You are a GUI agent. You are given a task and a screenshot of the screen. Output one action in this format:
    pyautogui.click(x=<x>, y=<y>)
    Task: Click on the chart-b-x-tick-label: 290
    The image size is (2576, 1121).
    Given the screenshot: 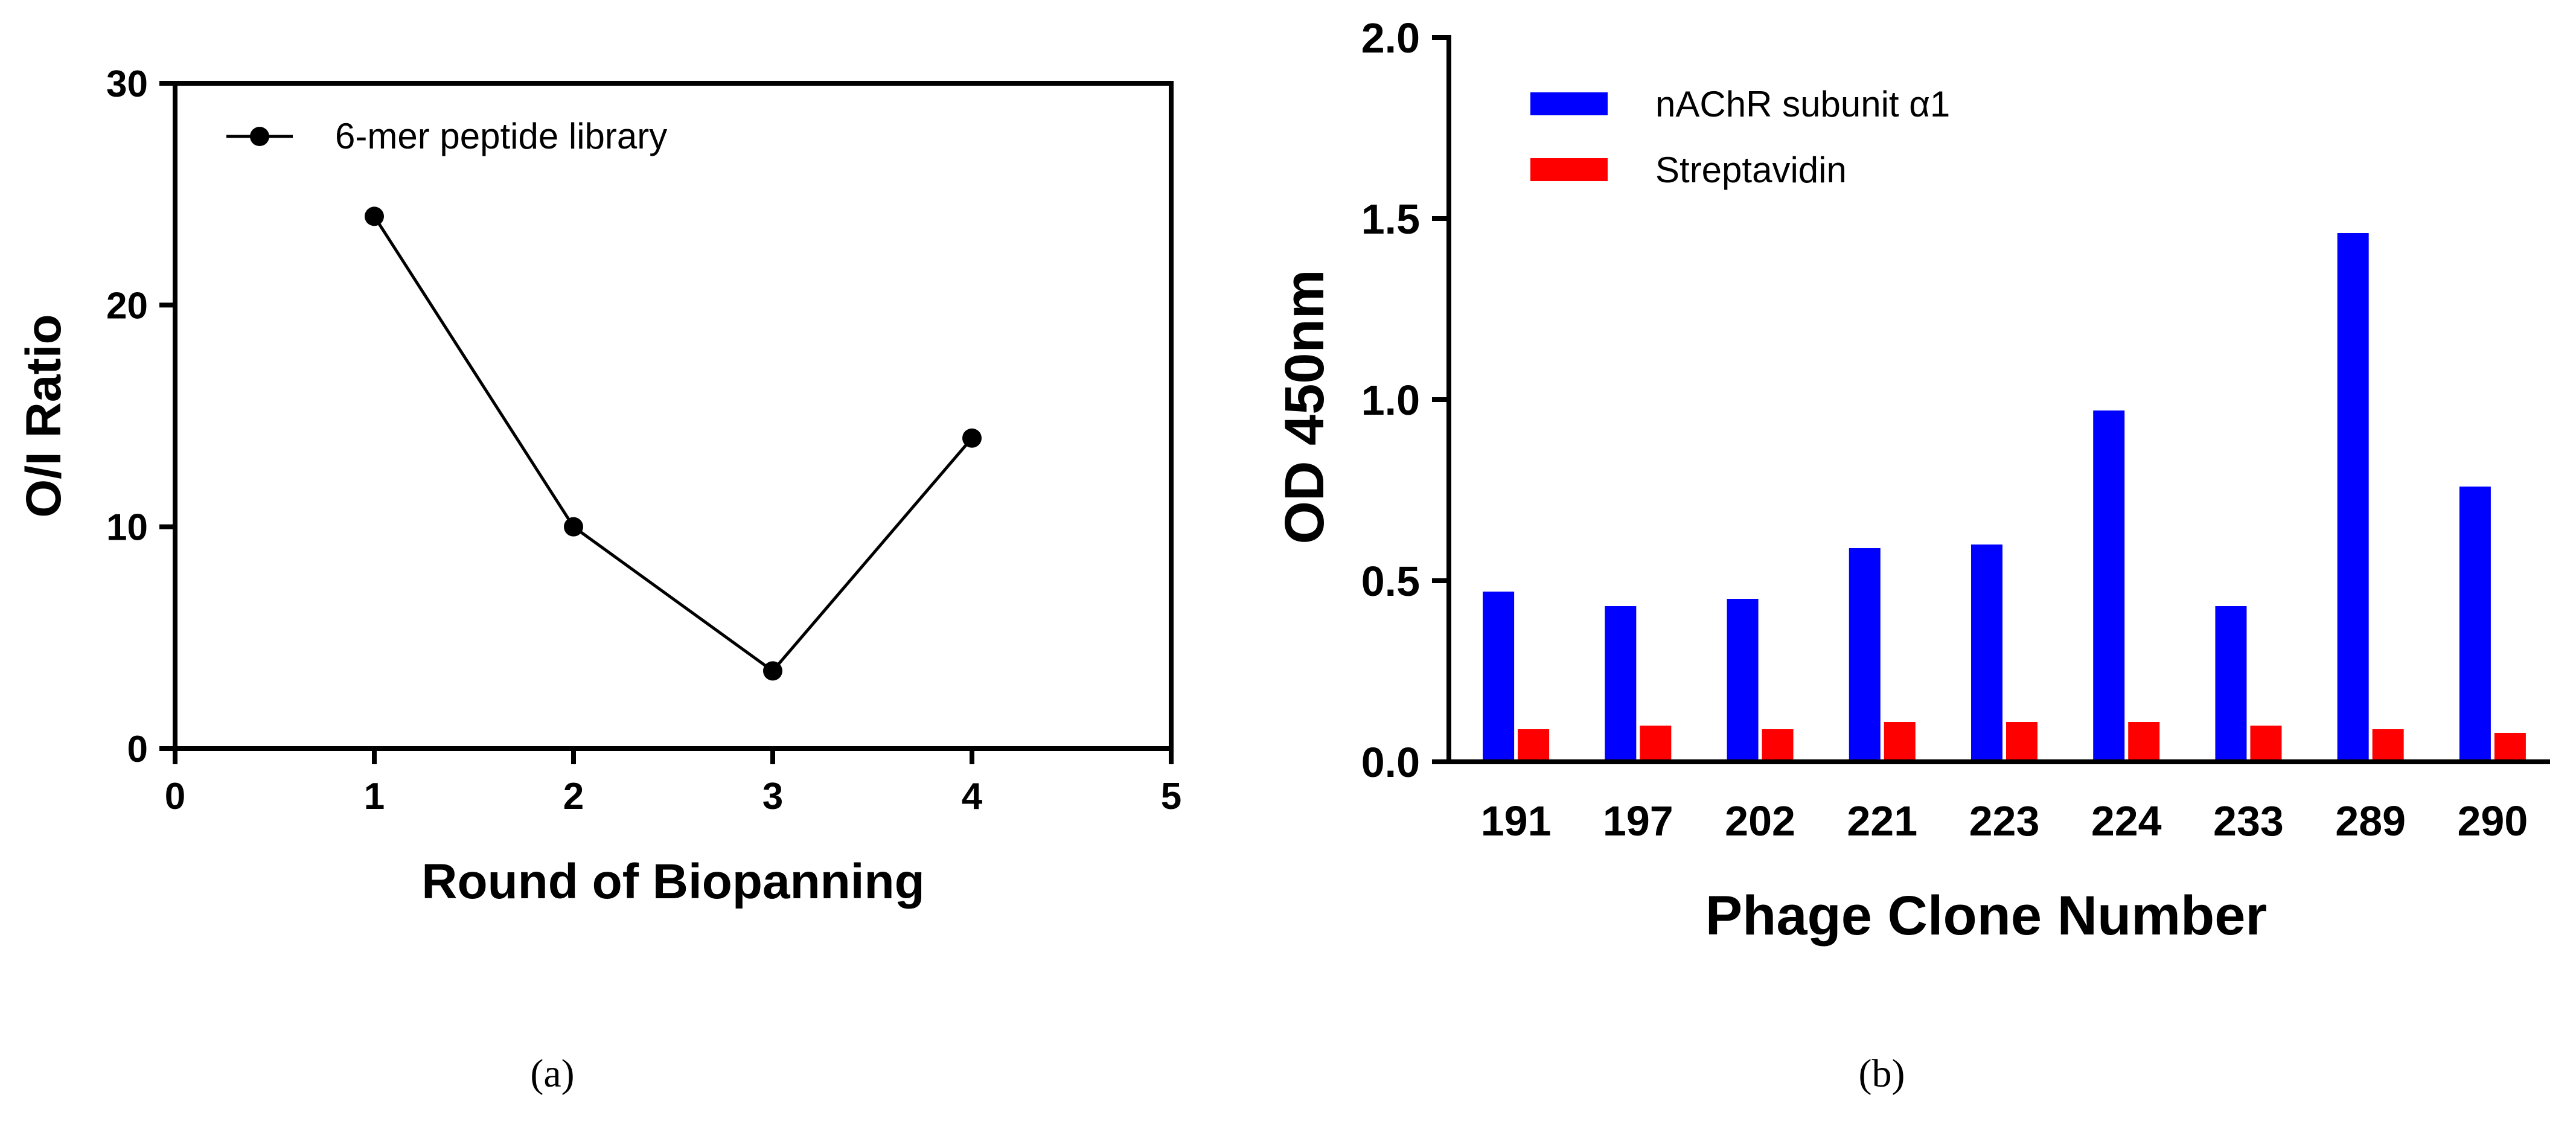 What is the action you would take?
    pyautogui.click(x=2492, y=821)
    